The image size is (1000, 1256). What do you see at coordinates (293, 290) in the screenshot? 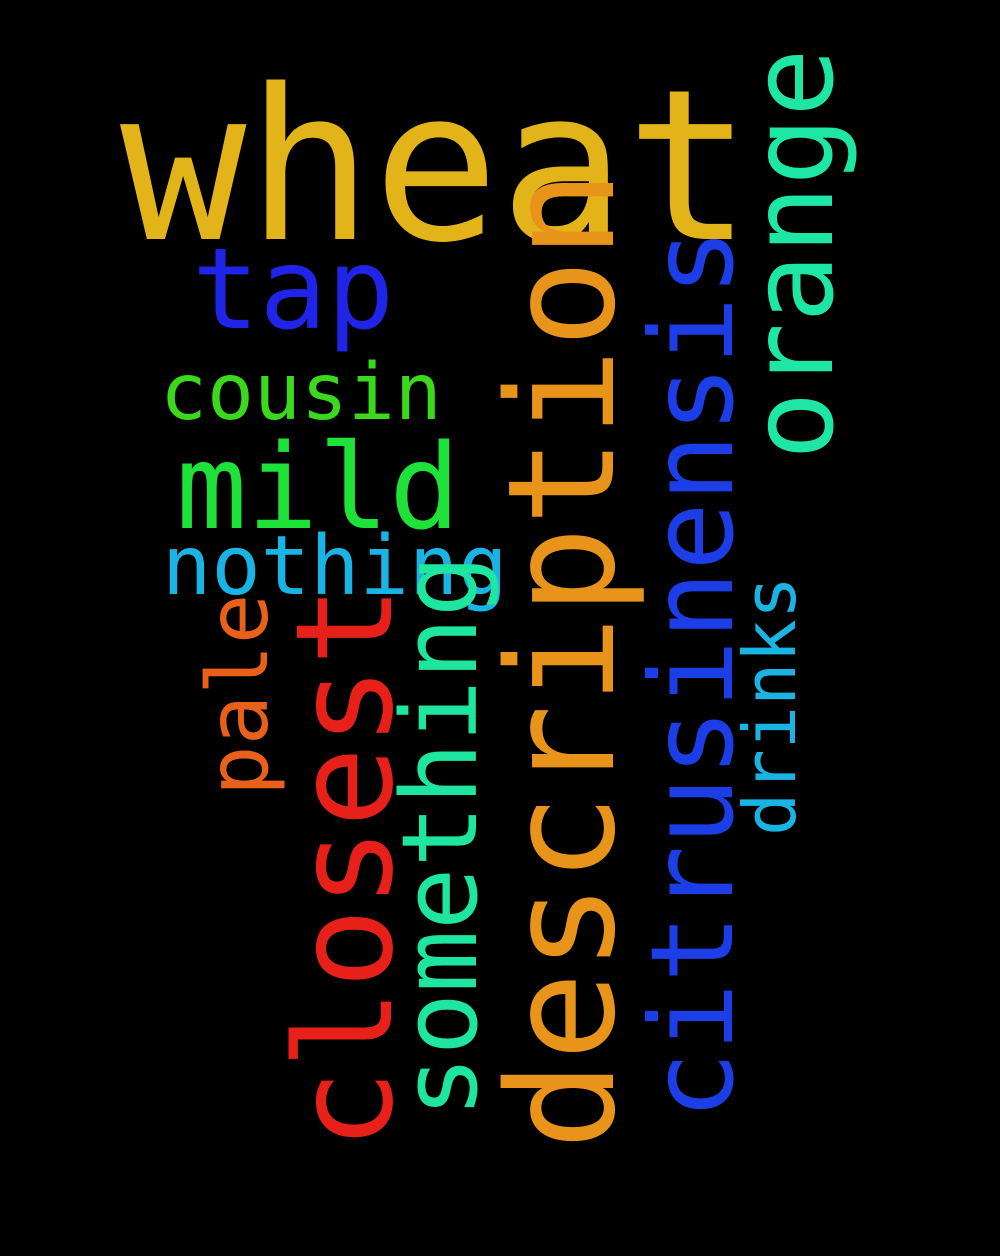
I see `word-tap: tap` at bounding box center [293, 290].